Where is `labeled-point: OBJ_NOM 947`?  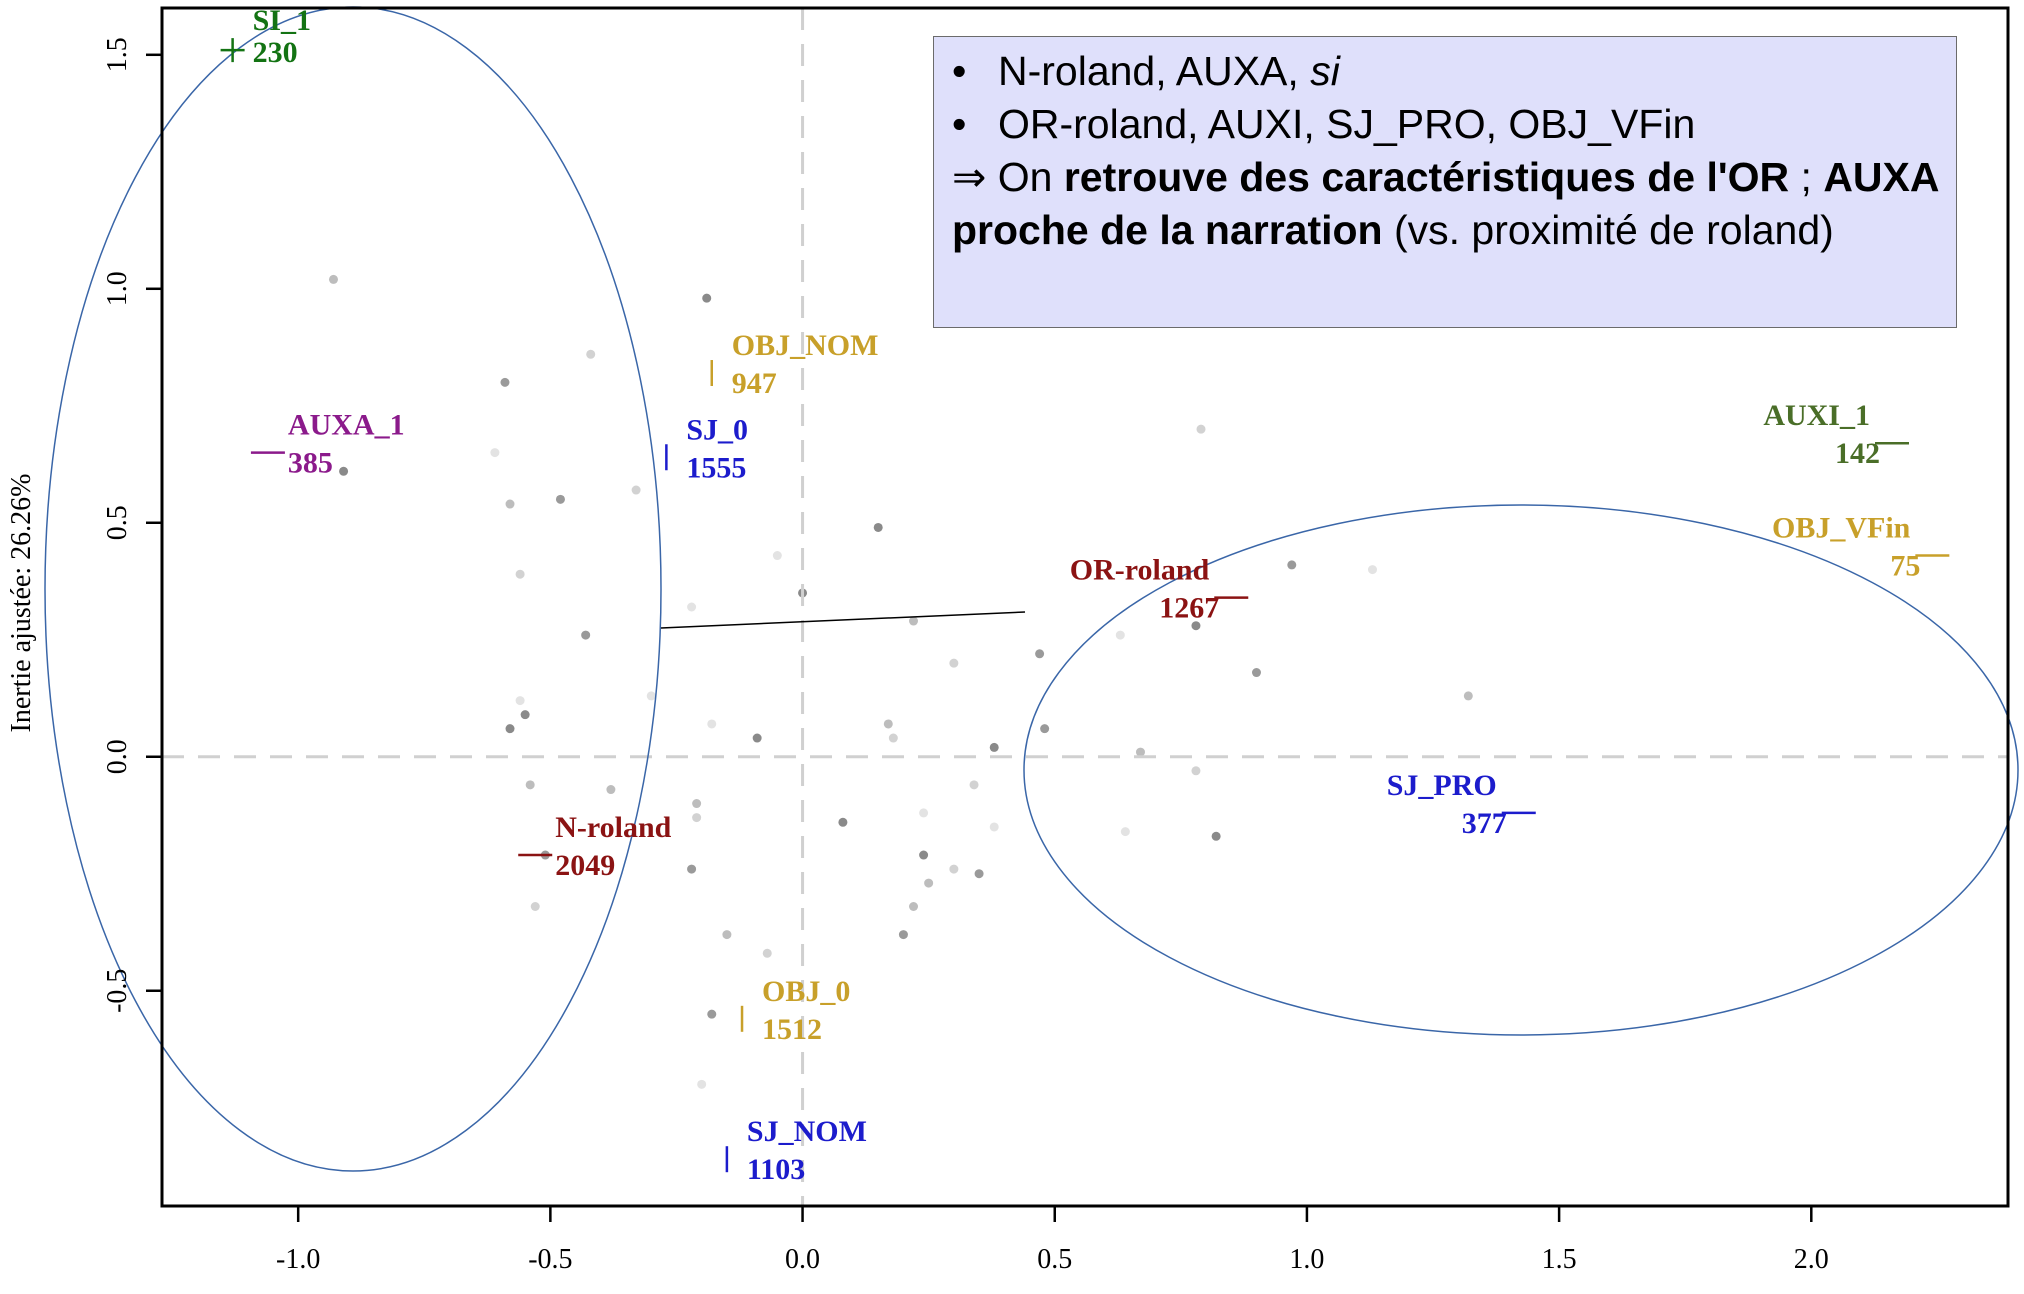
labeled-point: OBJ_NOM 947 is located at coordinates (794, 364).